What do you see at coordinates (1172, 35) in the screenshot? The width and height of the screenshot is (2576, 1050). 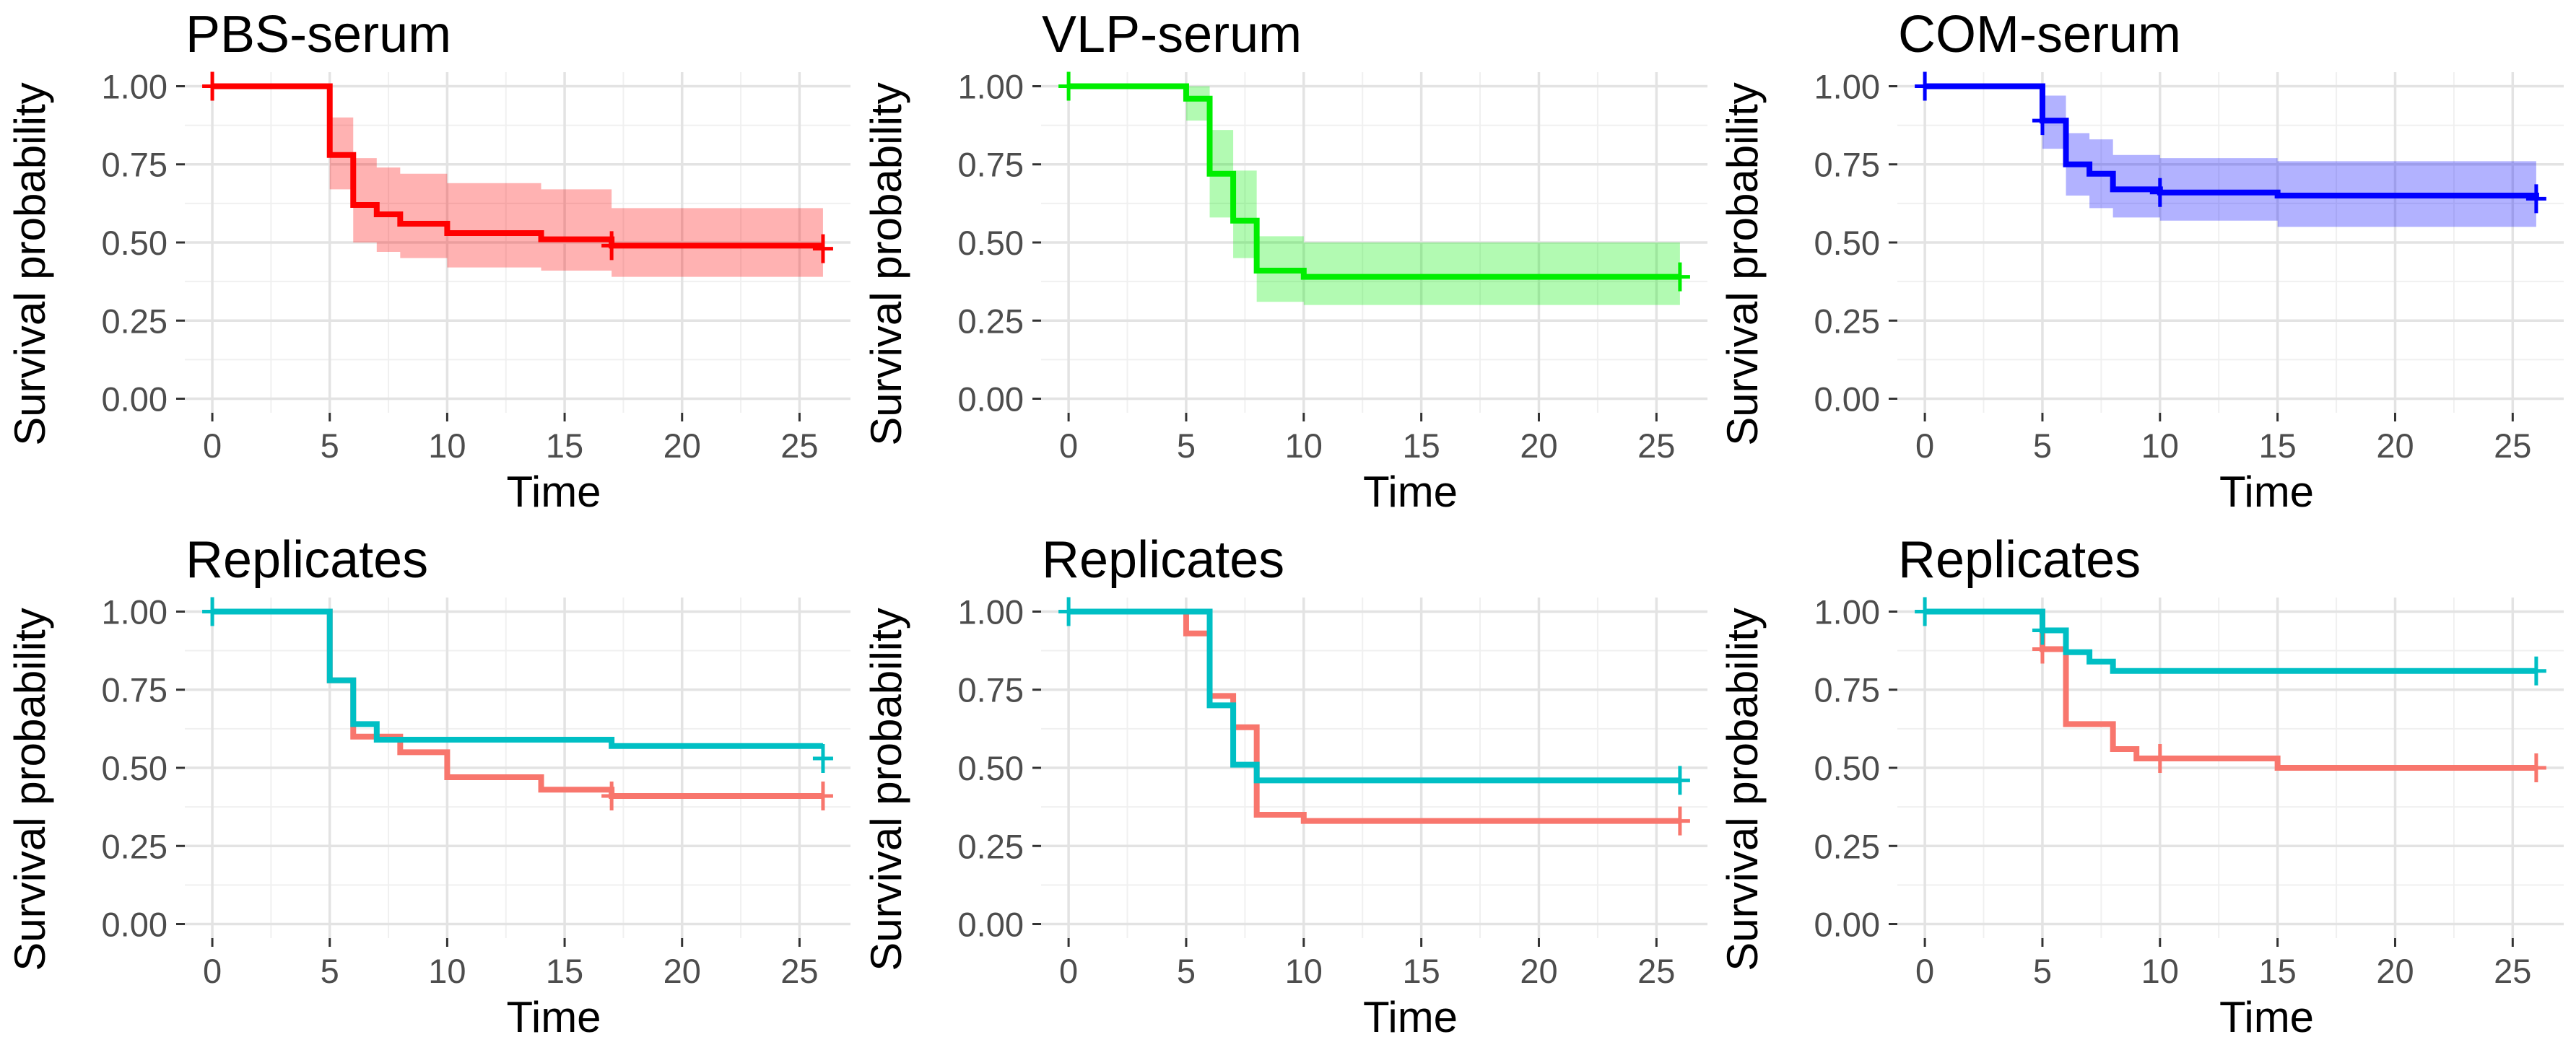 I see `panel-title: VLP-serum` at bounding box center [1172, 35].